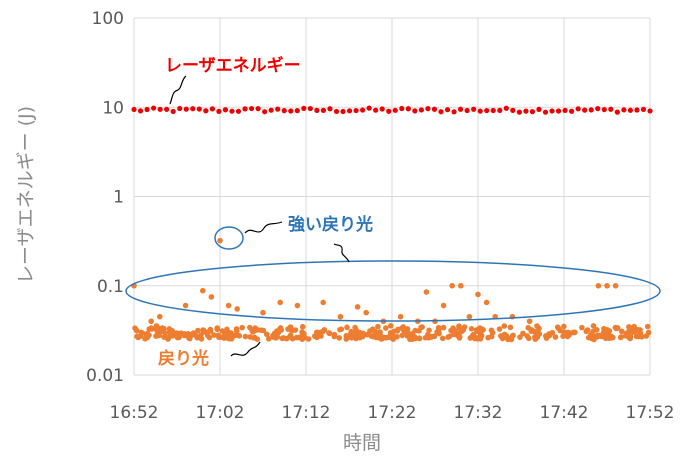 Image resolution: width=690 pixels, height=470 pixels. What do you see at coordinates (220, 413) in the screenshot?
I see `x-tick-label: 17:02` at bounding box center [220, 413].